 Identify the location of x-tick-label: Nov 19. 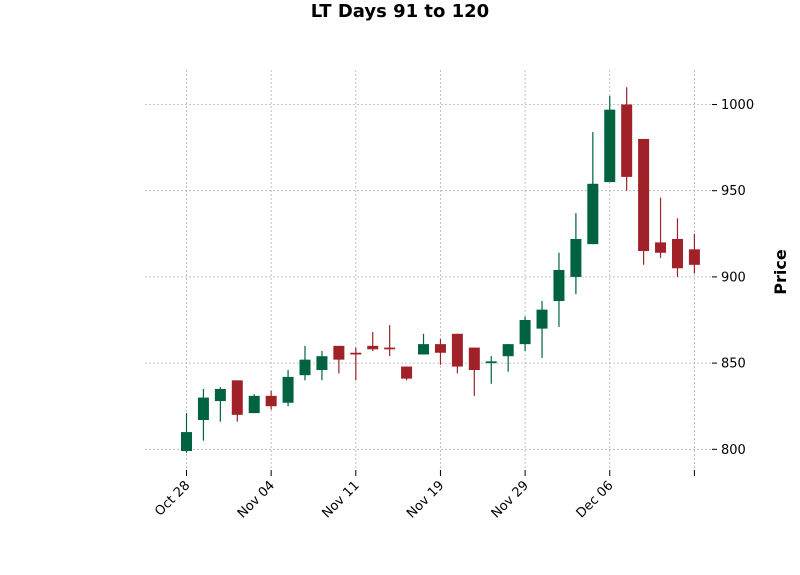
(425, 499).